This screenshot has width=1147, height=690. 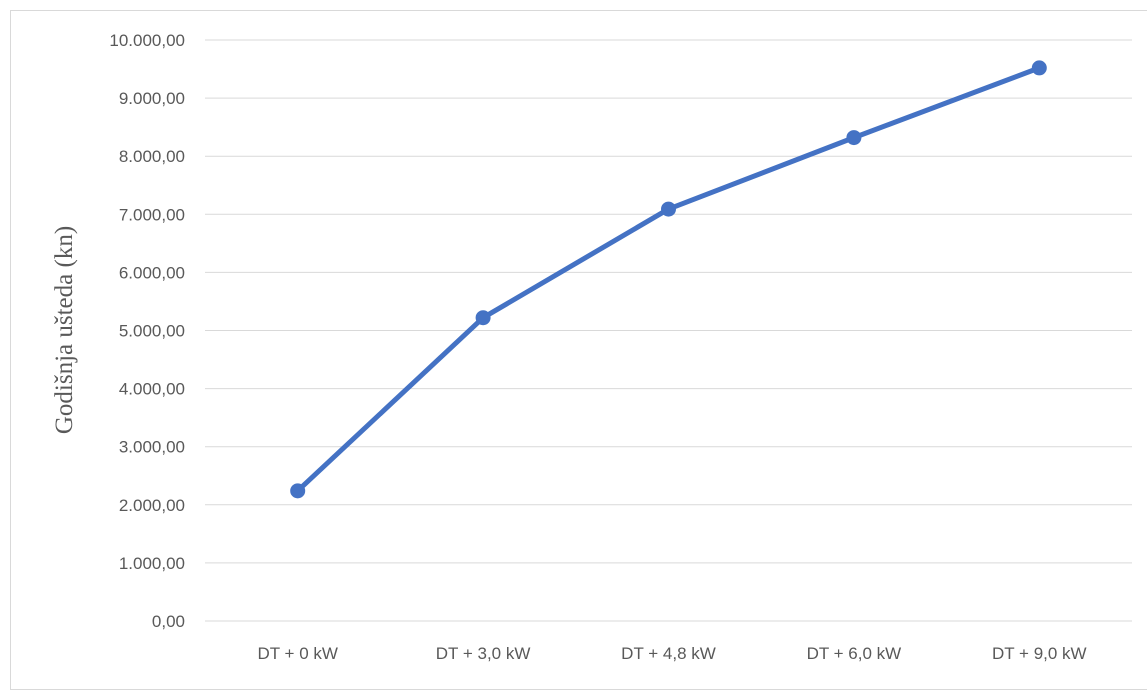 What do you see at coordinates (152, 505) in the screenshot?
I see `y-tick-label: 2.000,00` at bounding box center [152, 505].